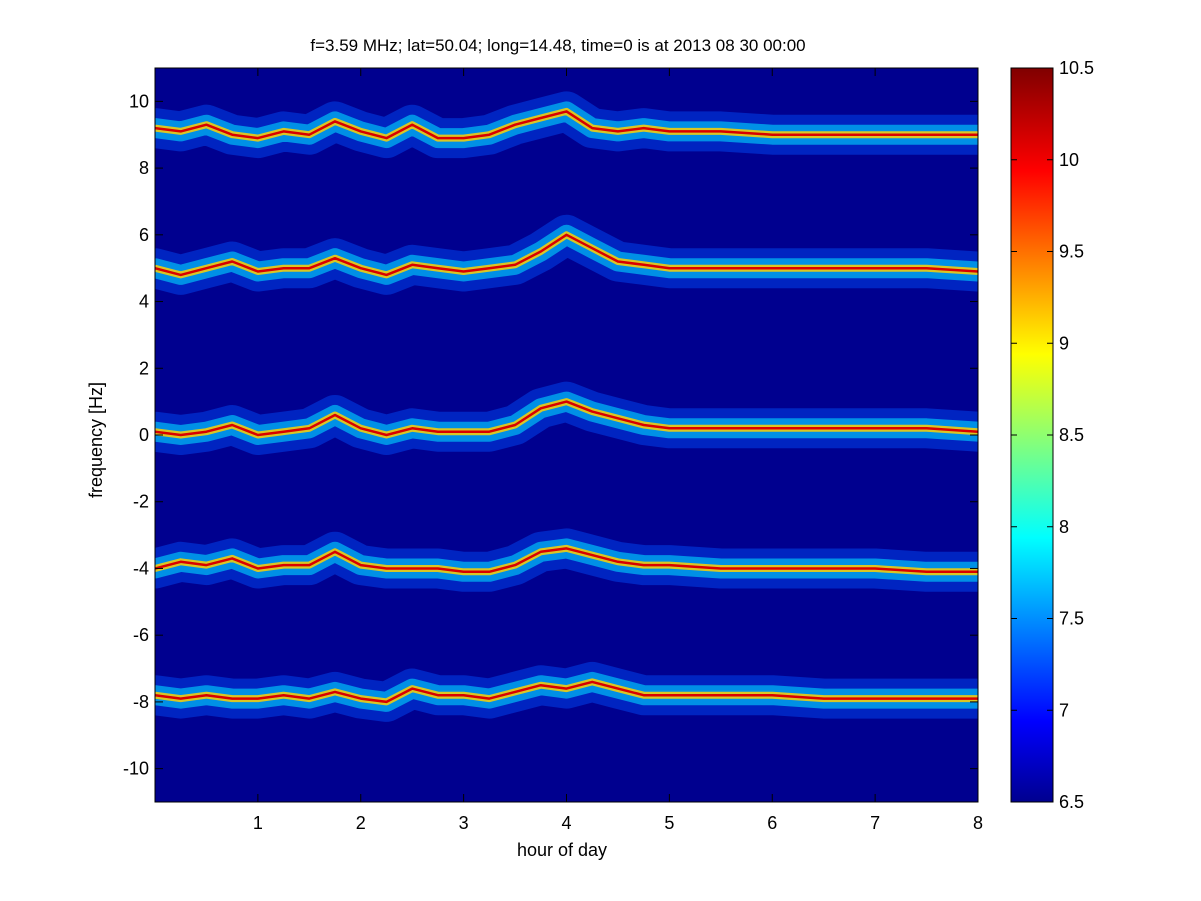 Image resolution: width=1201 pixels, height=901 pixels. Describe the element at coordinates (1071, 252) in the screenshot. I see `colorbar-tick-label: 9.5` at that location.